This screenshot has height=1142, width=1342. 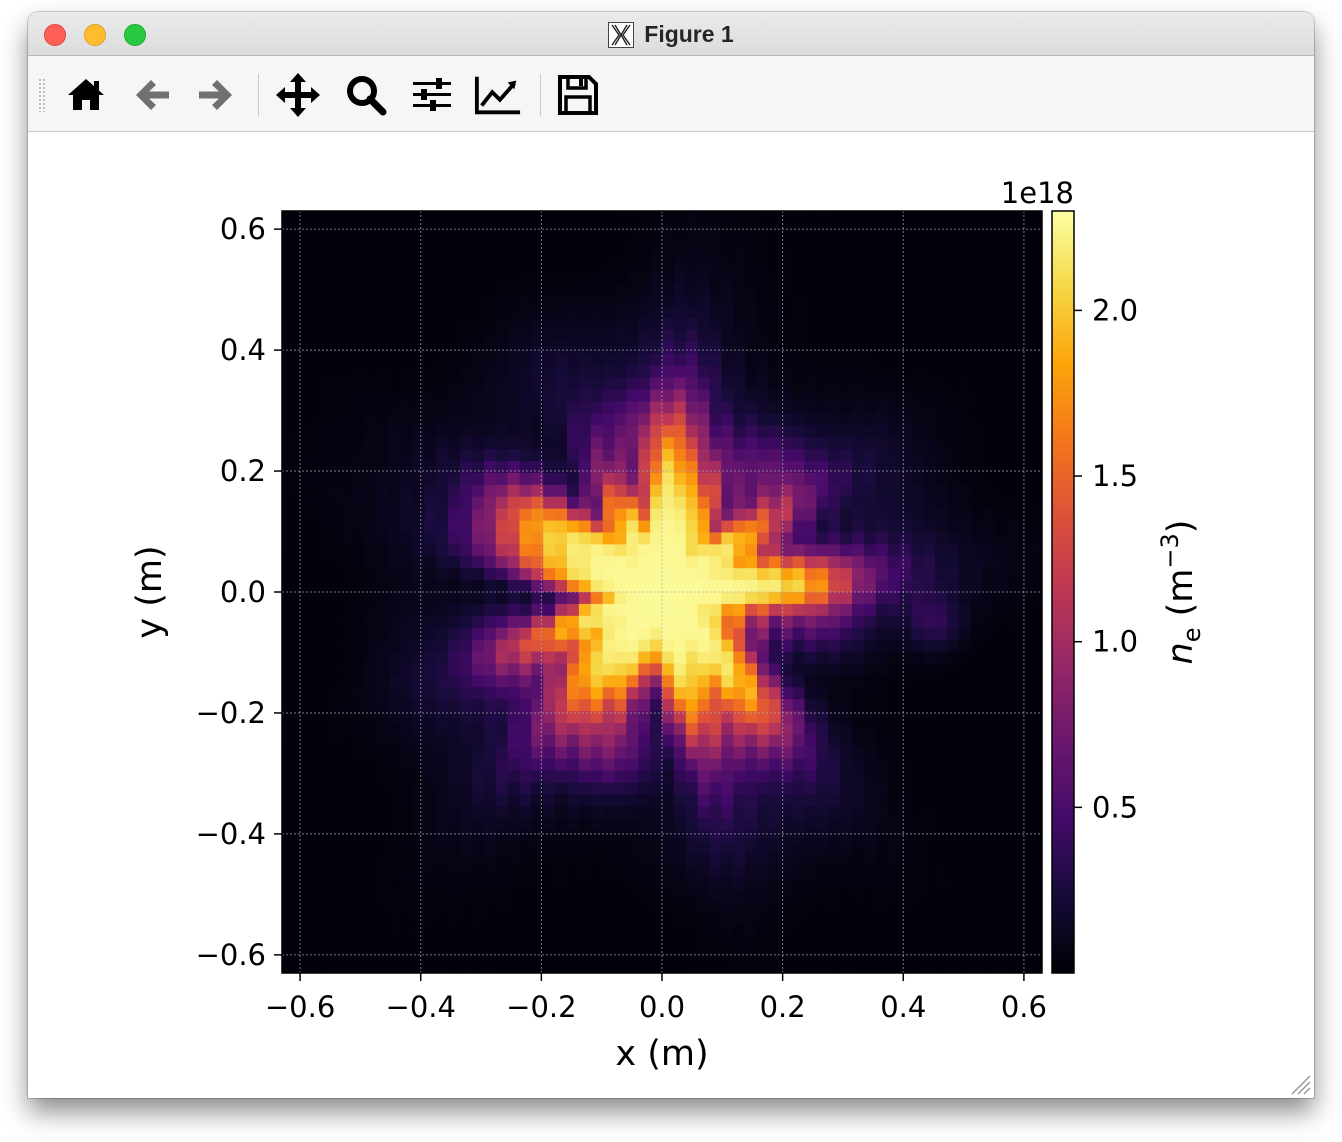 I want to click on sliders-icon, so click(x=432, y=94).